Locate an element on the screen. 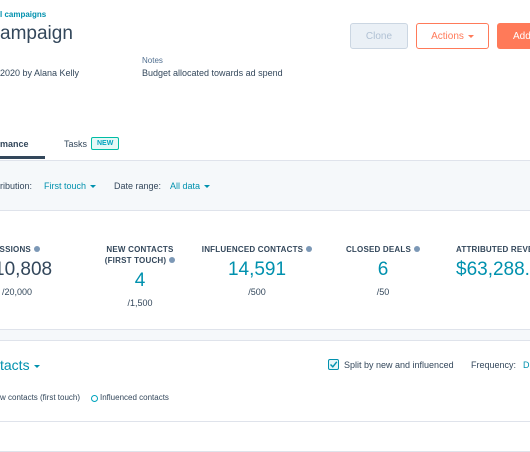 This screenshot has height=452, width=530. stat-label-text: NEW CONTACTS (FIRST TOUCH) is located at coordinates (139, 255).